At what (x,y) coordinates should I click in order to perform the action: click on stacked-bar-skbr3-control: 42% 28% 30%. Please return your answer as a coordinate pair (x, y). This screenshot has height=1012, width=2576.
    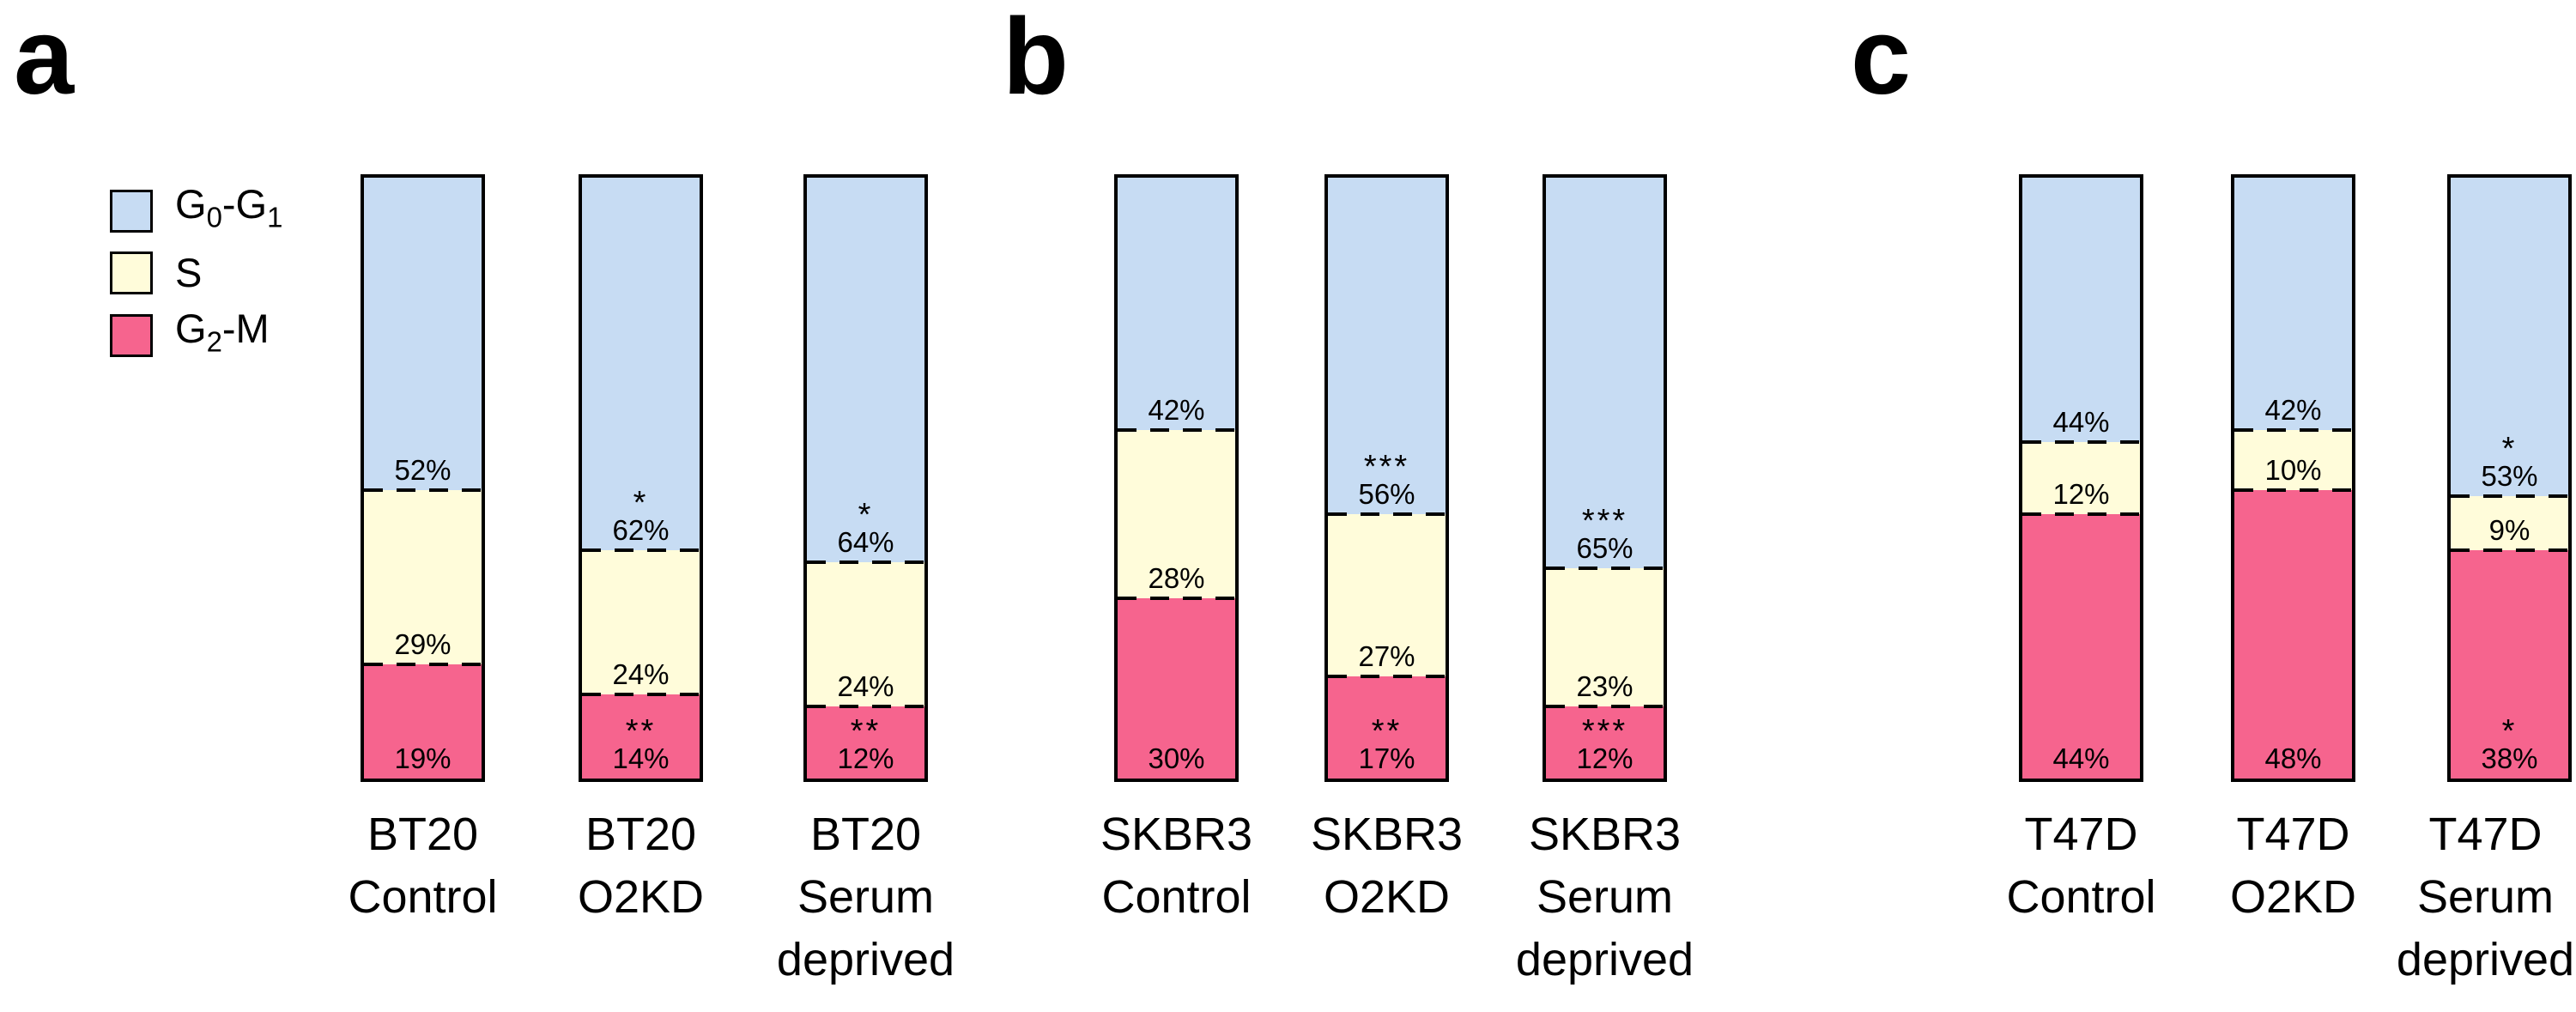
    Looking at the image, I should click on (1176, 478).